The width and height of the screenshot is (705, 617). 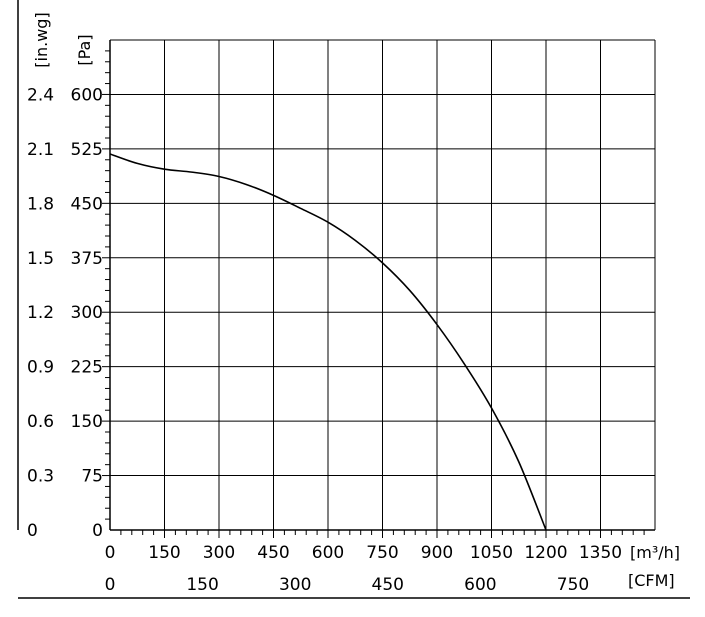 What do you see at coordinates (388, 585) in the screenshot?
I see `x-secondary-tick-label: 450` at bounding box center [388, 585].